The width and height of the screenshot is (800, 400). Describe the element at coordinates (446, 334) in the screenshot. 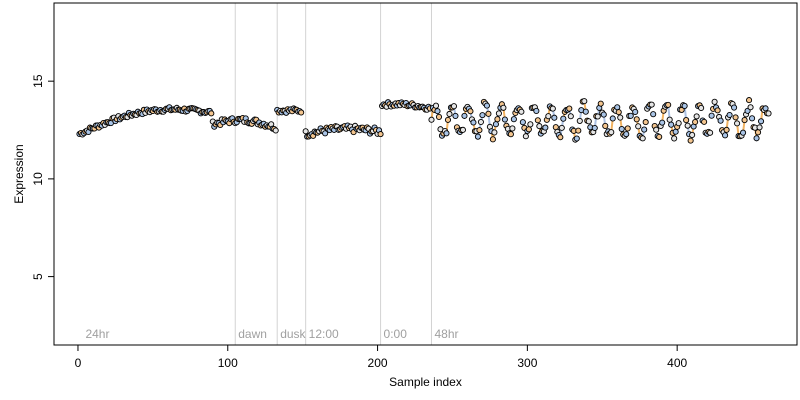

I see `annotation-48hr: 48hr` at that location.